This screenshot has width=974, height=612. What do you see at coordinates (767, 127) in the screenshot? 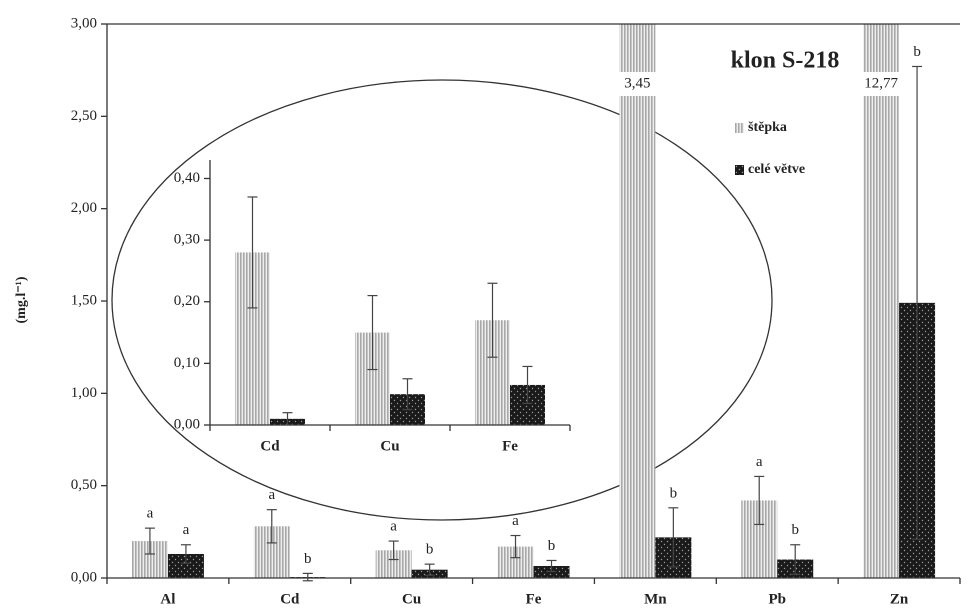
I see `legend-label: štěpka` at bounding box center [767, 127].